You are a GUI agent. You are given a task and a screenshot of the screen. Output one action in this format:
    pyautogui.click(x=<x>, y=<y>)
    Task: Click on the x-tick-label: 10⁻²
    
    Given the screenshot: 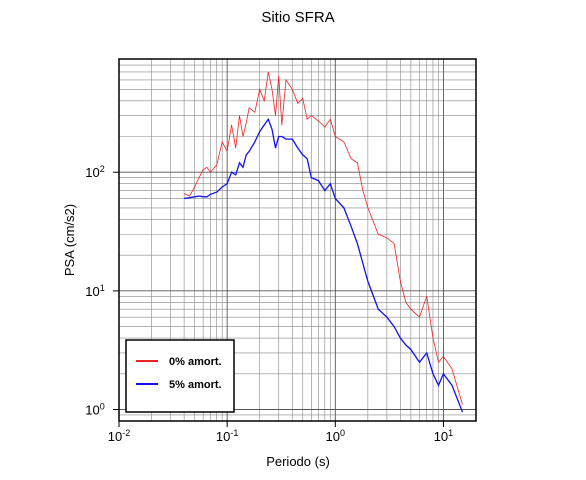 What is the action you would take?
    pyautogui.click(x=119, y=436)
    